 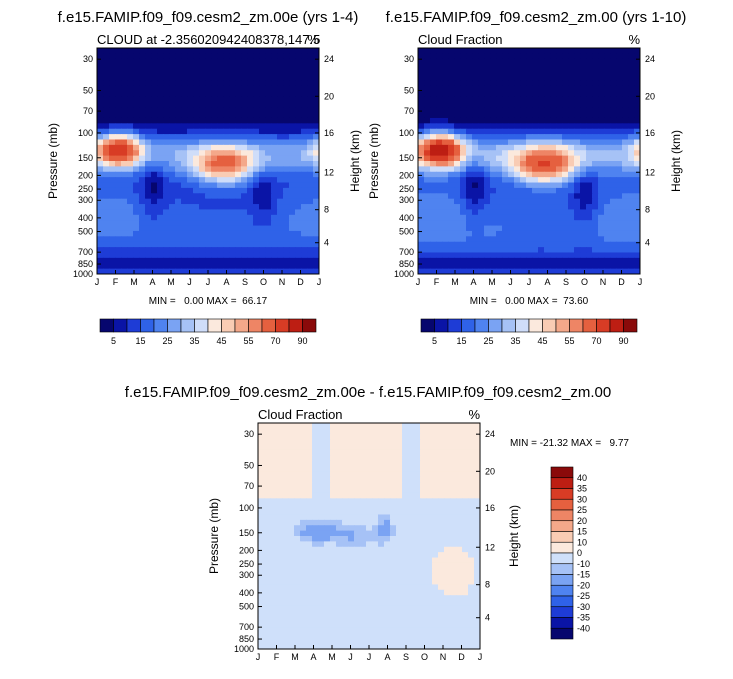 I want to click on colorbar-swatch, so click(x=228, y=325).